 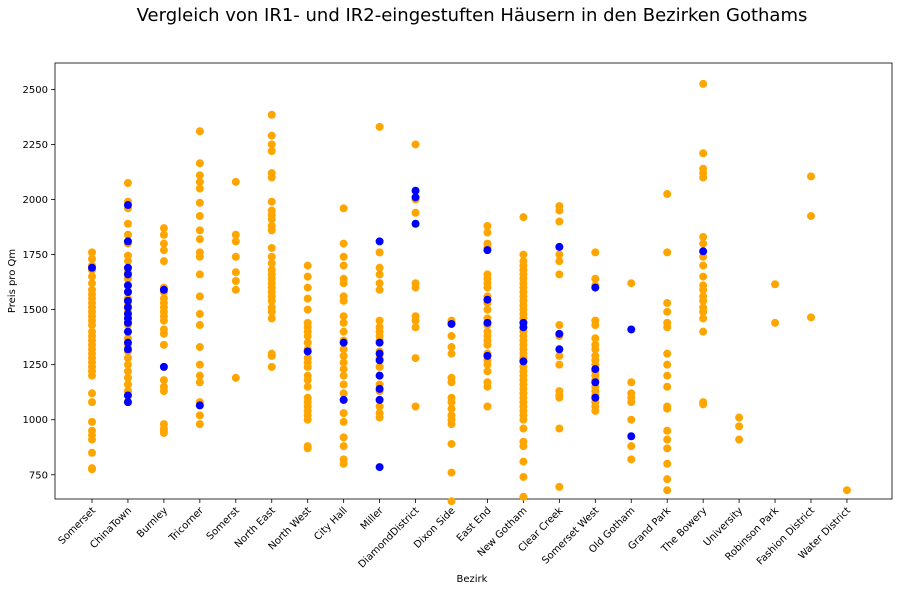 What do you see at coordinates (152, 522) in the screenshot?
I see `x-tick-label: Burnley` at bounding box center [152, 522].